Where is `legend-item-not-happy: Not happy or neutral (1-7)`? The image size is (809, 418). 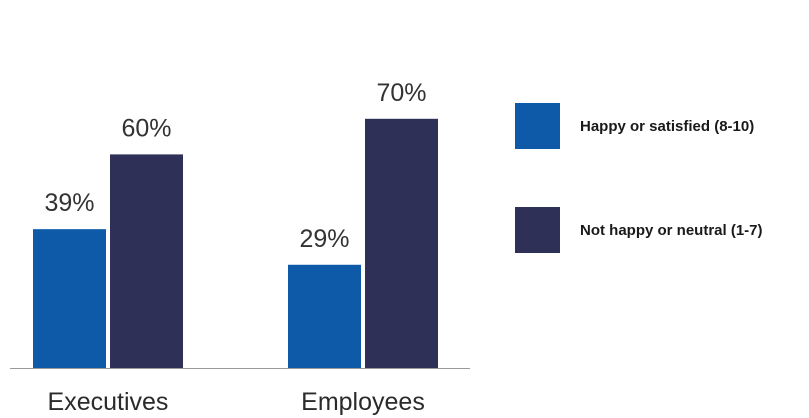
legend-item-not-happy: Not happy or neutral (1-7) is located at coordinates (662, 230).